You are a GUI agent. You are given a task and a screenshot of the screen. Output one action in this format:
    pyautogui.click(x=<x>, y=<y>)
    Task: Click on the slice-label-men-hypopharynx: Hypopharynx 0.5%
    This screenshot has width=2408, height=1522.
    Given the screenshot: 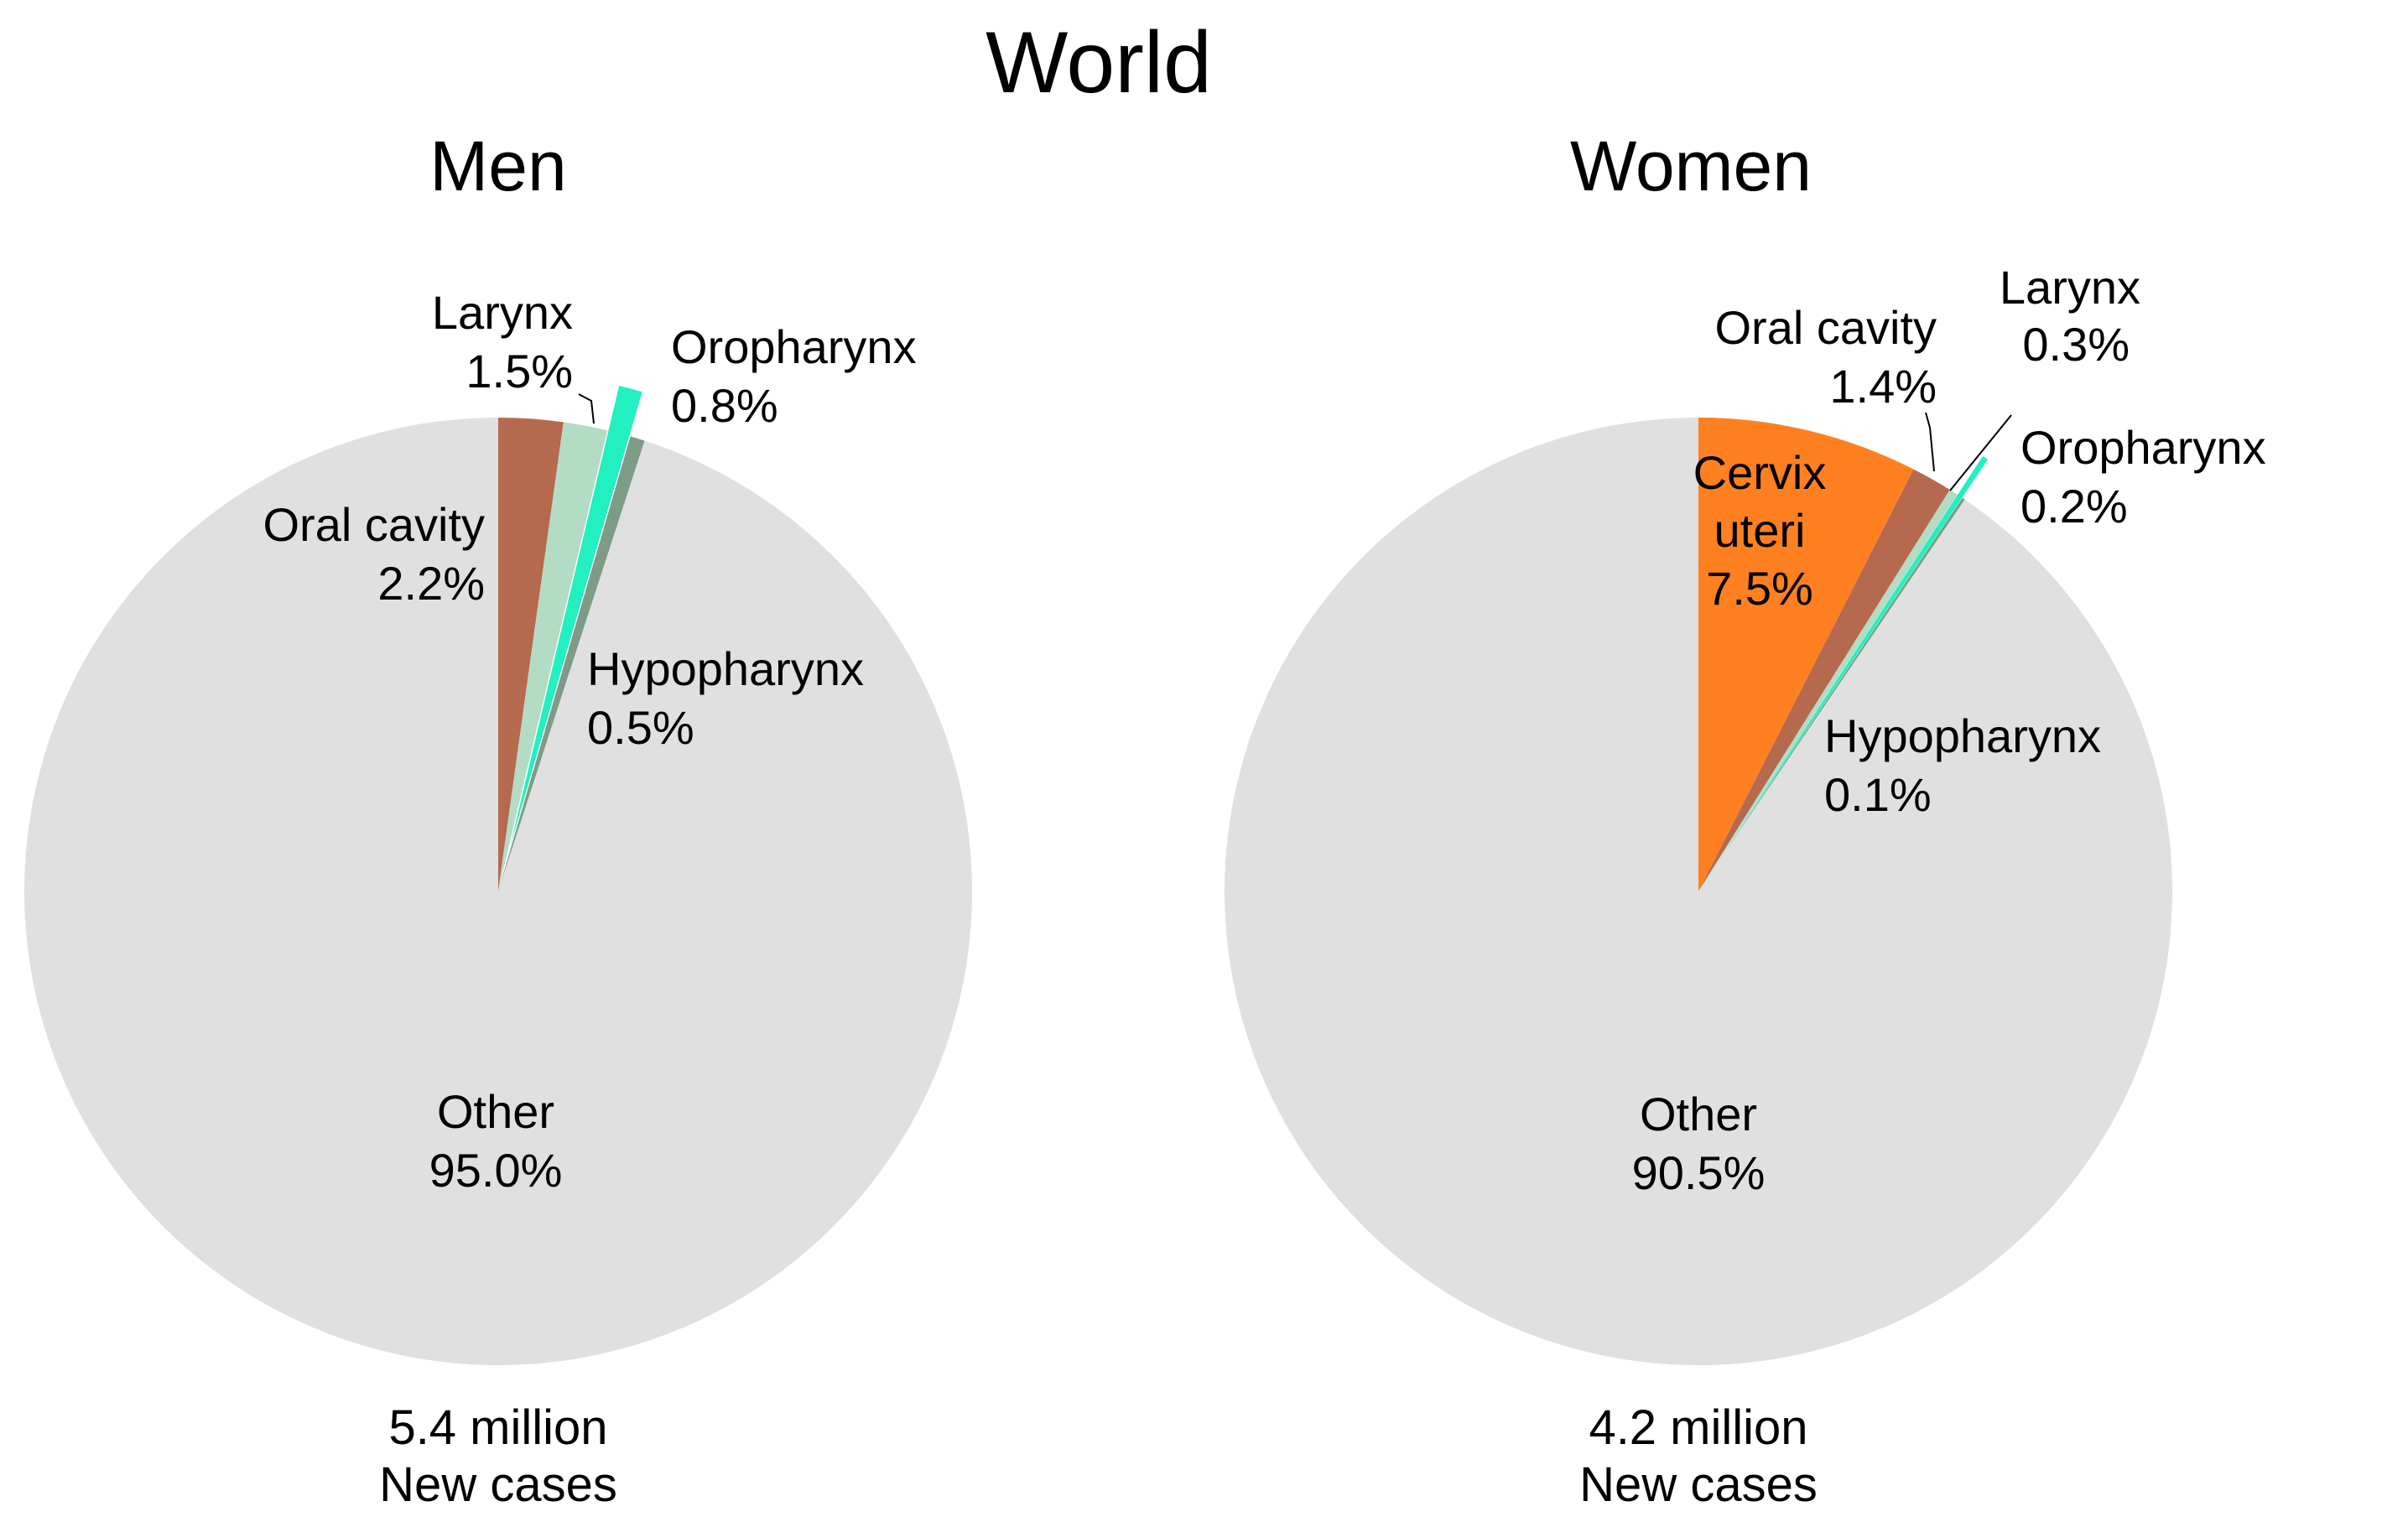 What is the action you would take?
    pyautogui.click(x=725, y=698)
    